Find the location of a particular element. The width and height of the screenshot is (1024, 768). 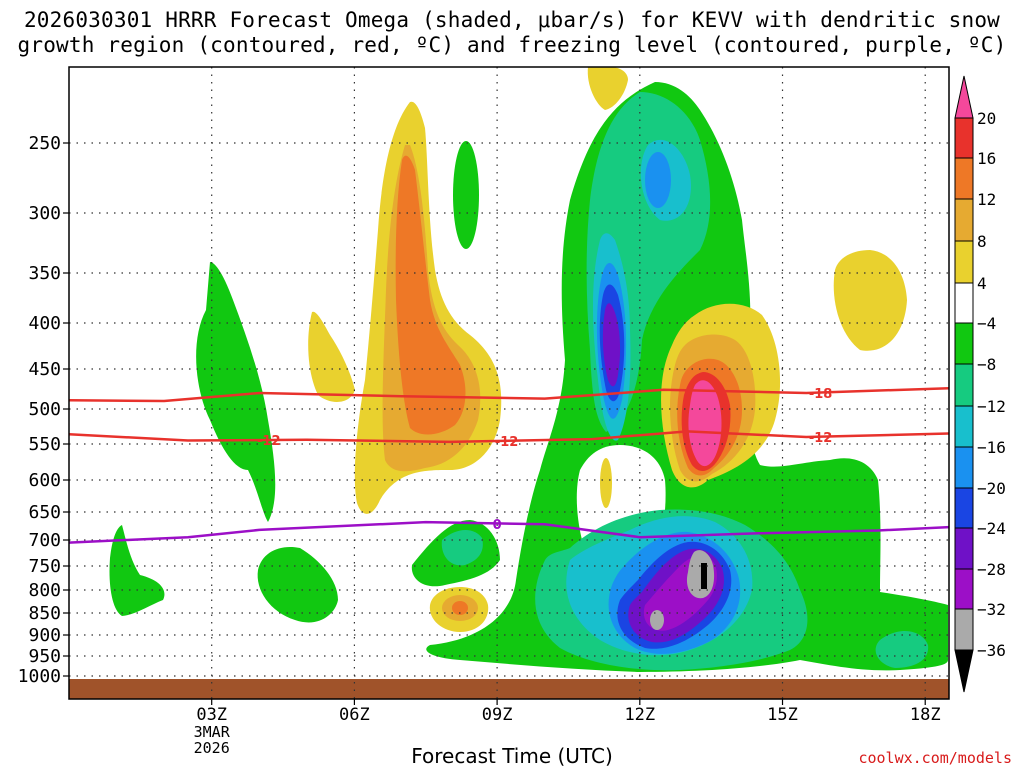

colorbar-label: 8 is located at coordinates (982, 241).